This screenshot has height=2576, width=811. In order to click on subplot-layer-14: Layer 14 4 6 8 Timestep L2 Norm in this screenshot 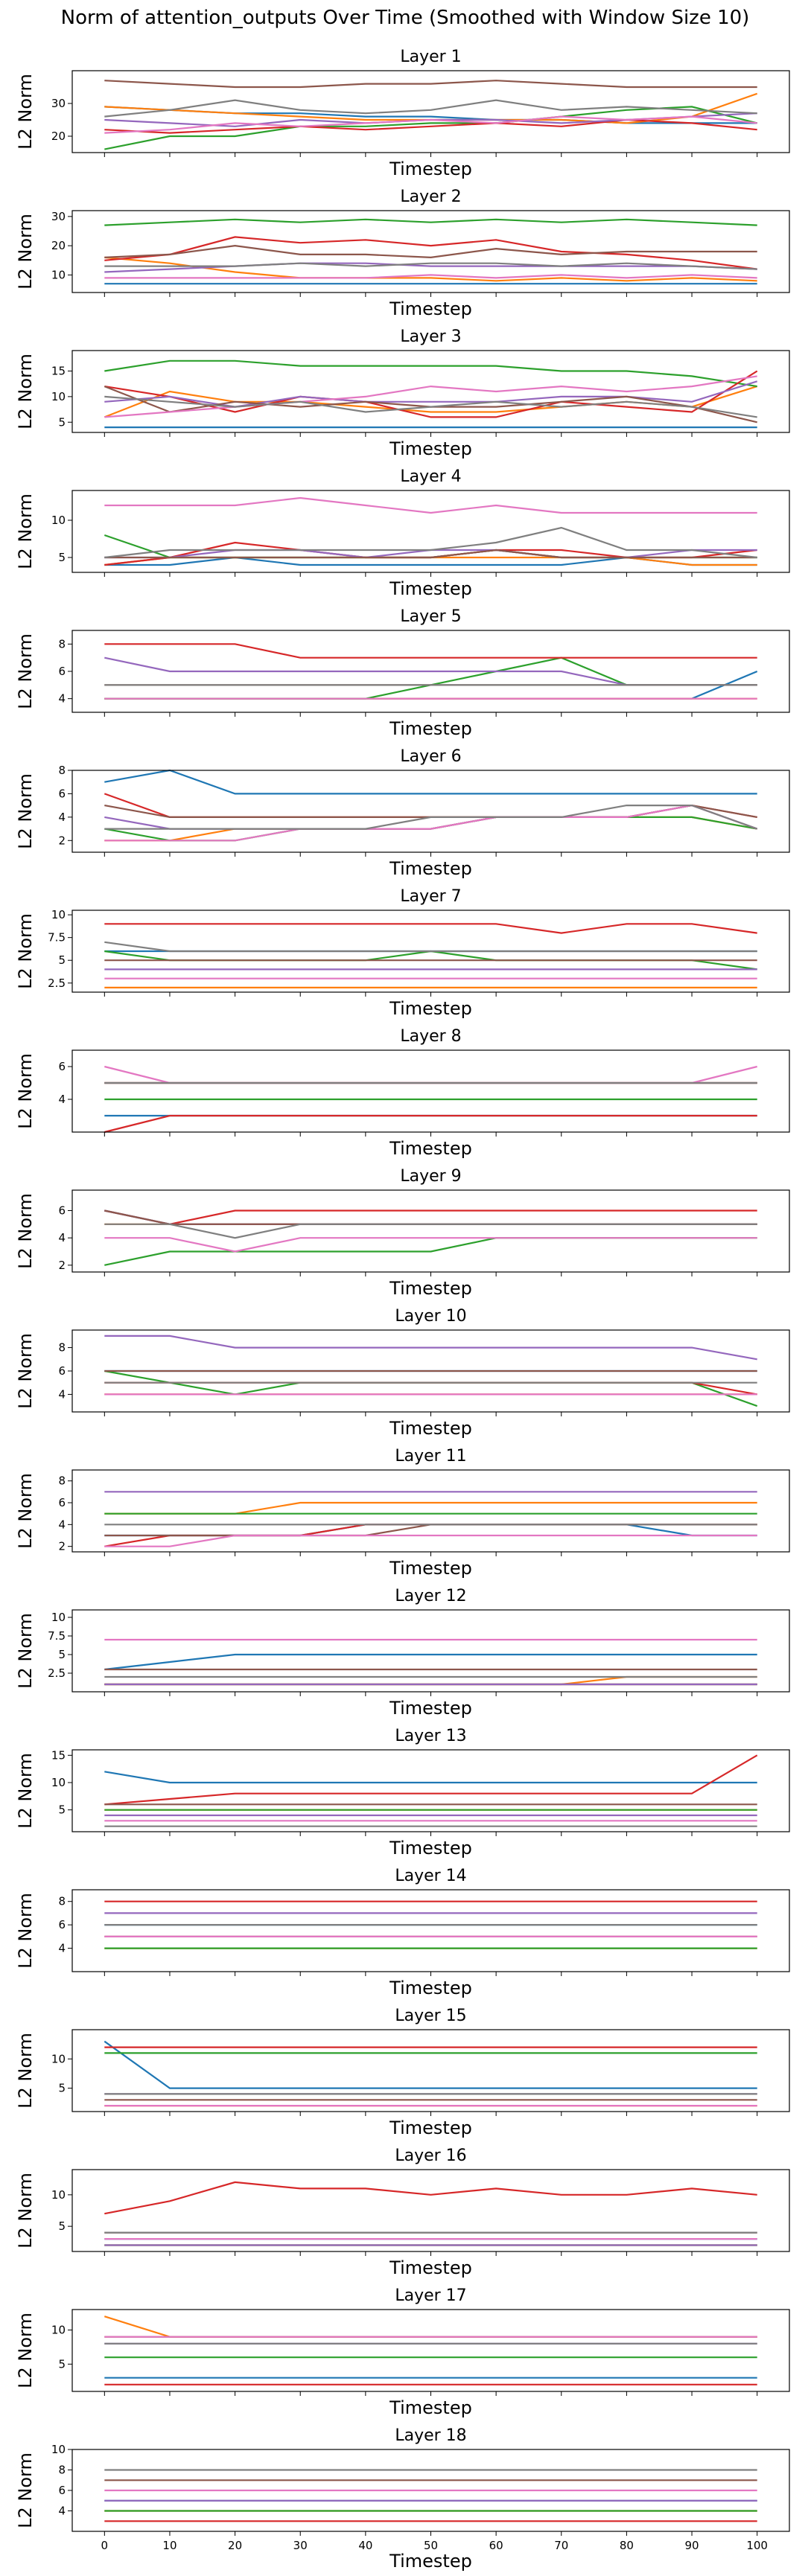, I will do `click(402, 1933)`.